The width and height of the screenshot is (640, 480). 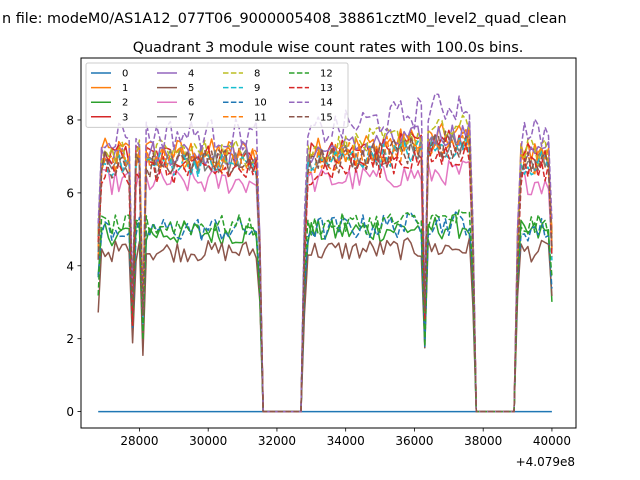 What do you see at coordinates (70, 266) in the screenshot?
I see `y-tick-label: 4` at bounding box center [70, 266].